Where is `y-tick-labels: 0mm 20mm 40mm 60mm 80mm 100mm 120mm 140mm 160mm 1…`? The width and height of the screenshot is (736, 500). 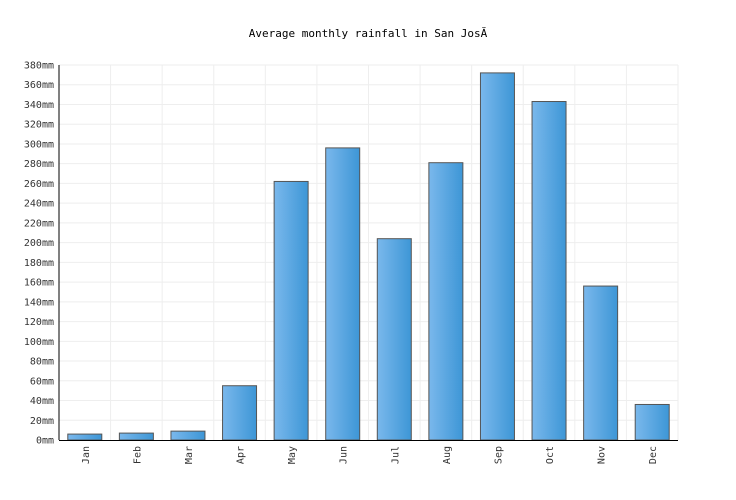 y-tick-labels: 0mm 20mm 40mm 60mm 80mm 100mm 120mm 140mm 160mm 1… is located at coordinates (39, 254).